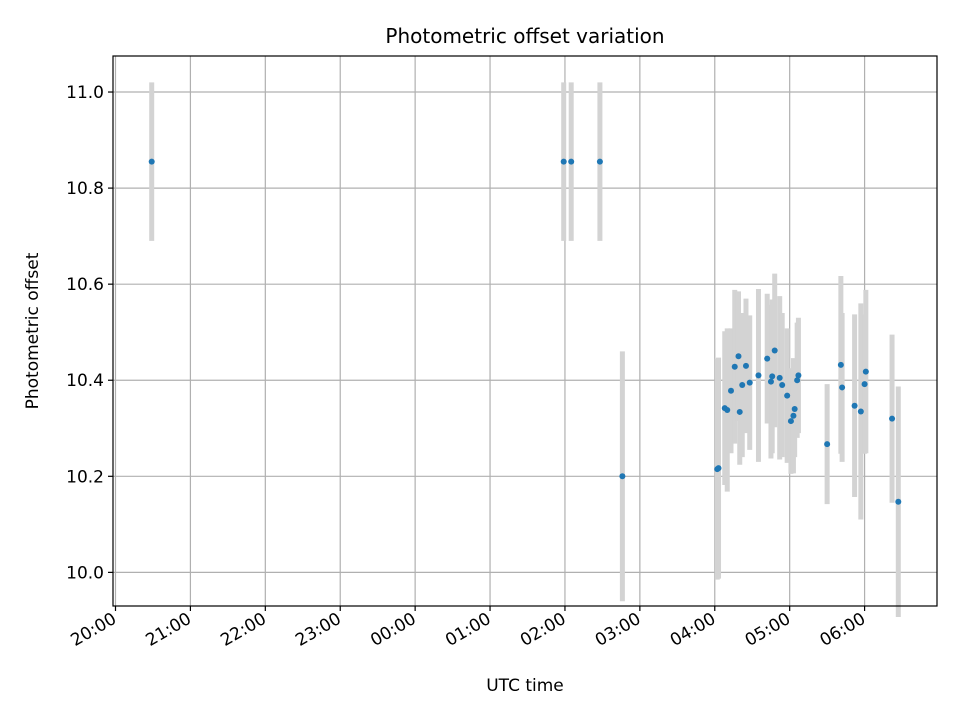 The height and width of the screenshot is (720, 960). I want to click on chart-title: Photometric offset variation, so click(524, 36).